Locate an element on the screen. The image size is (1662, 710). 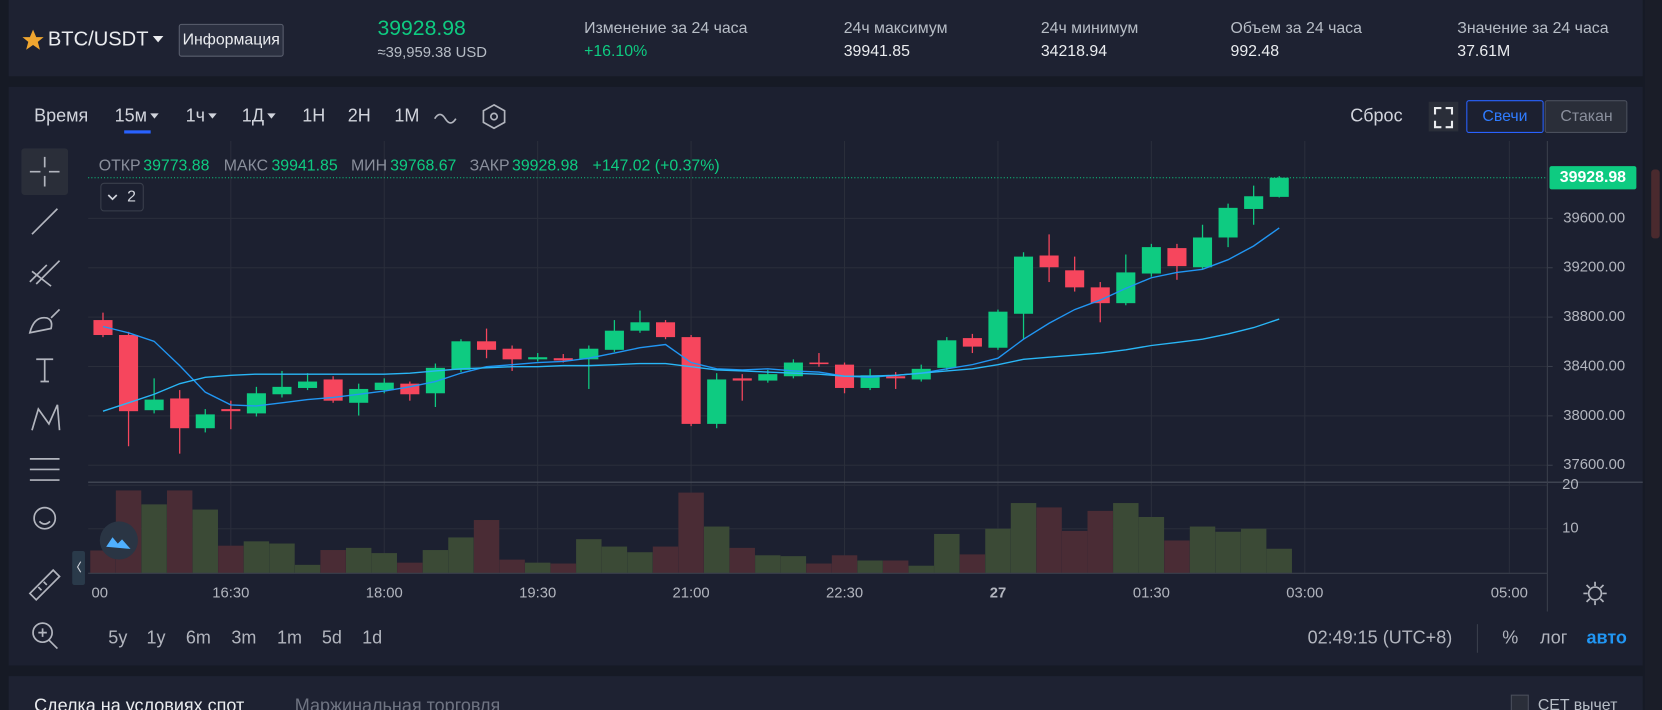
range-button: 5d is located at coordinates (332, 638).